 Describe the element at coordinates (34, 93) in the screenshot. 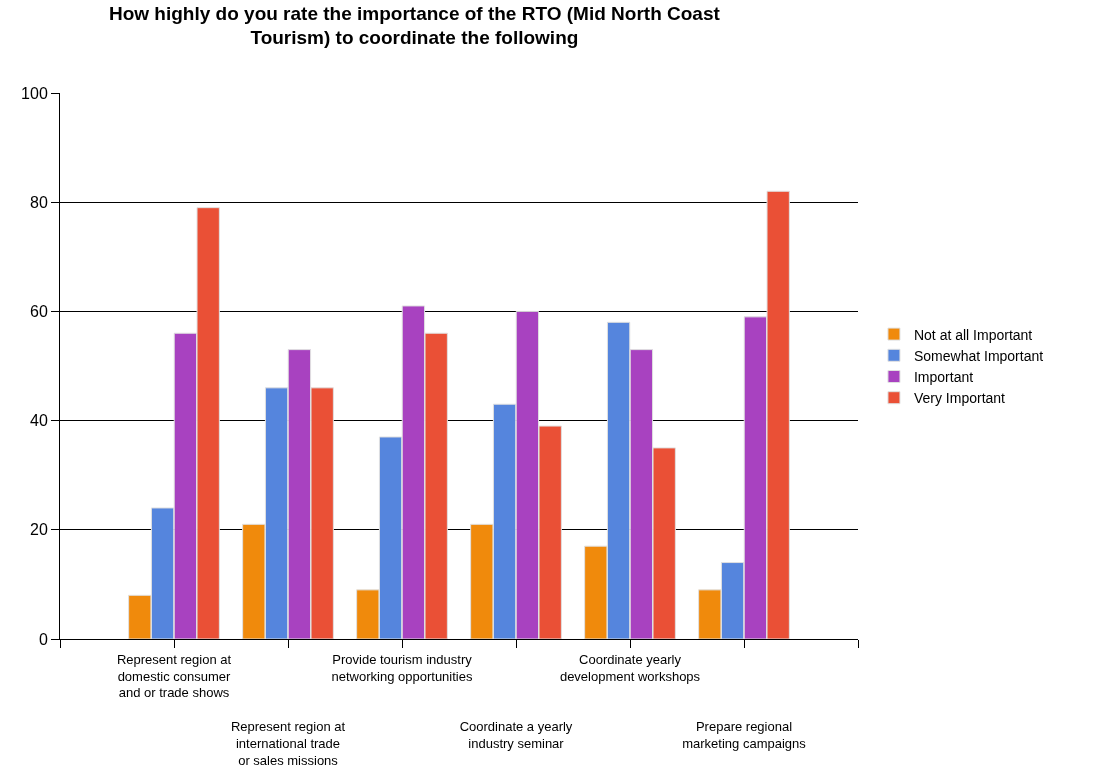

I see `y-tick-label: 100` at that location.